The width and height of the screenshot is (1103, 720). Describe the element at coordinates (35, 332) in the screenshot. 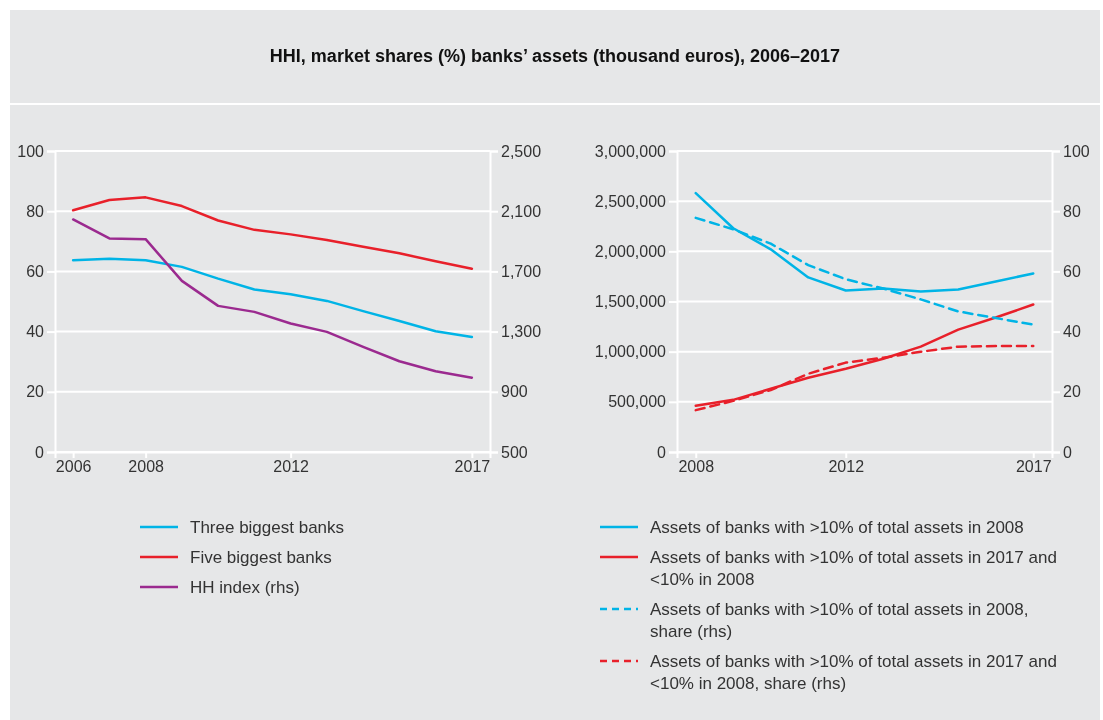

I see `y-tick-label: 40` at that location.